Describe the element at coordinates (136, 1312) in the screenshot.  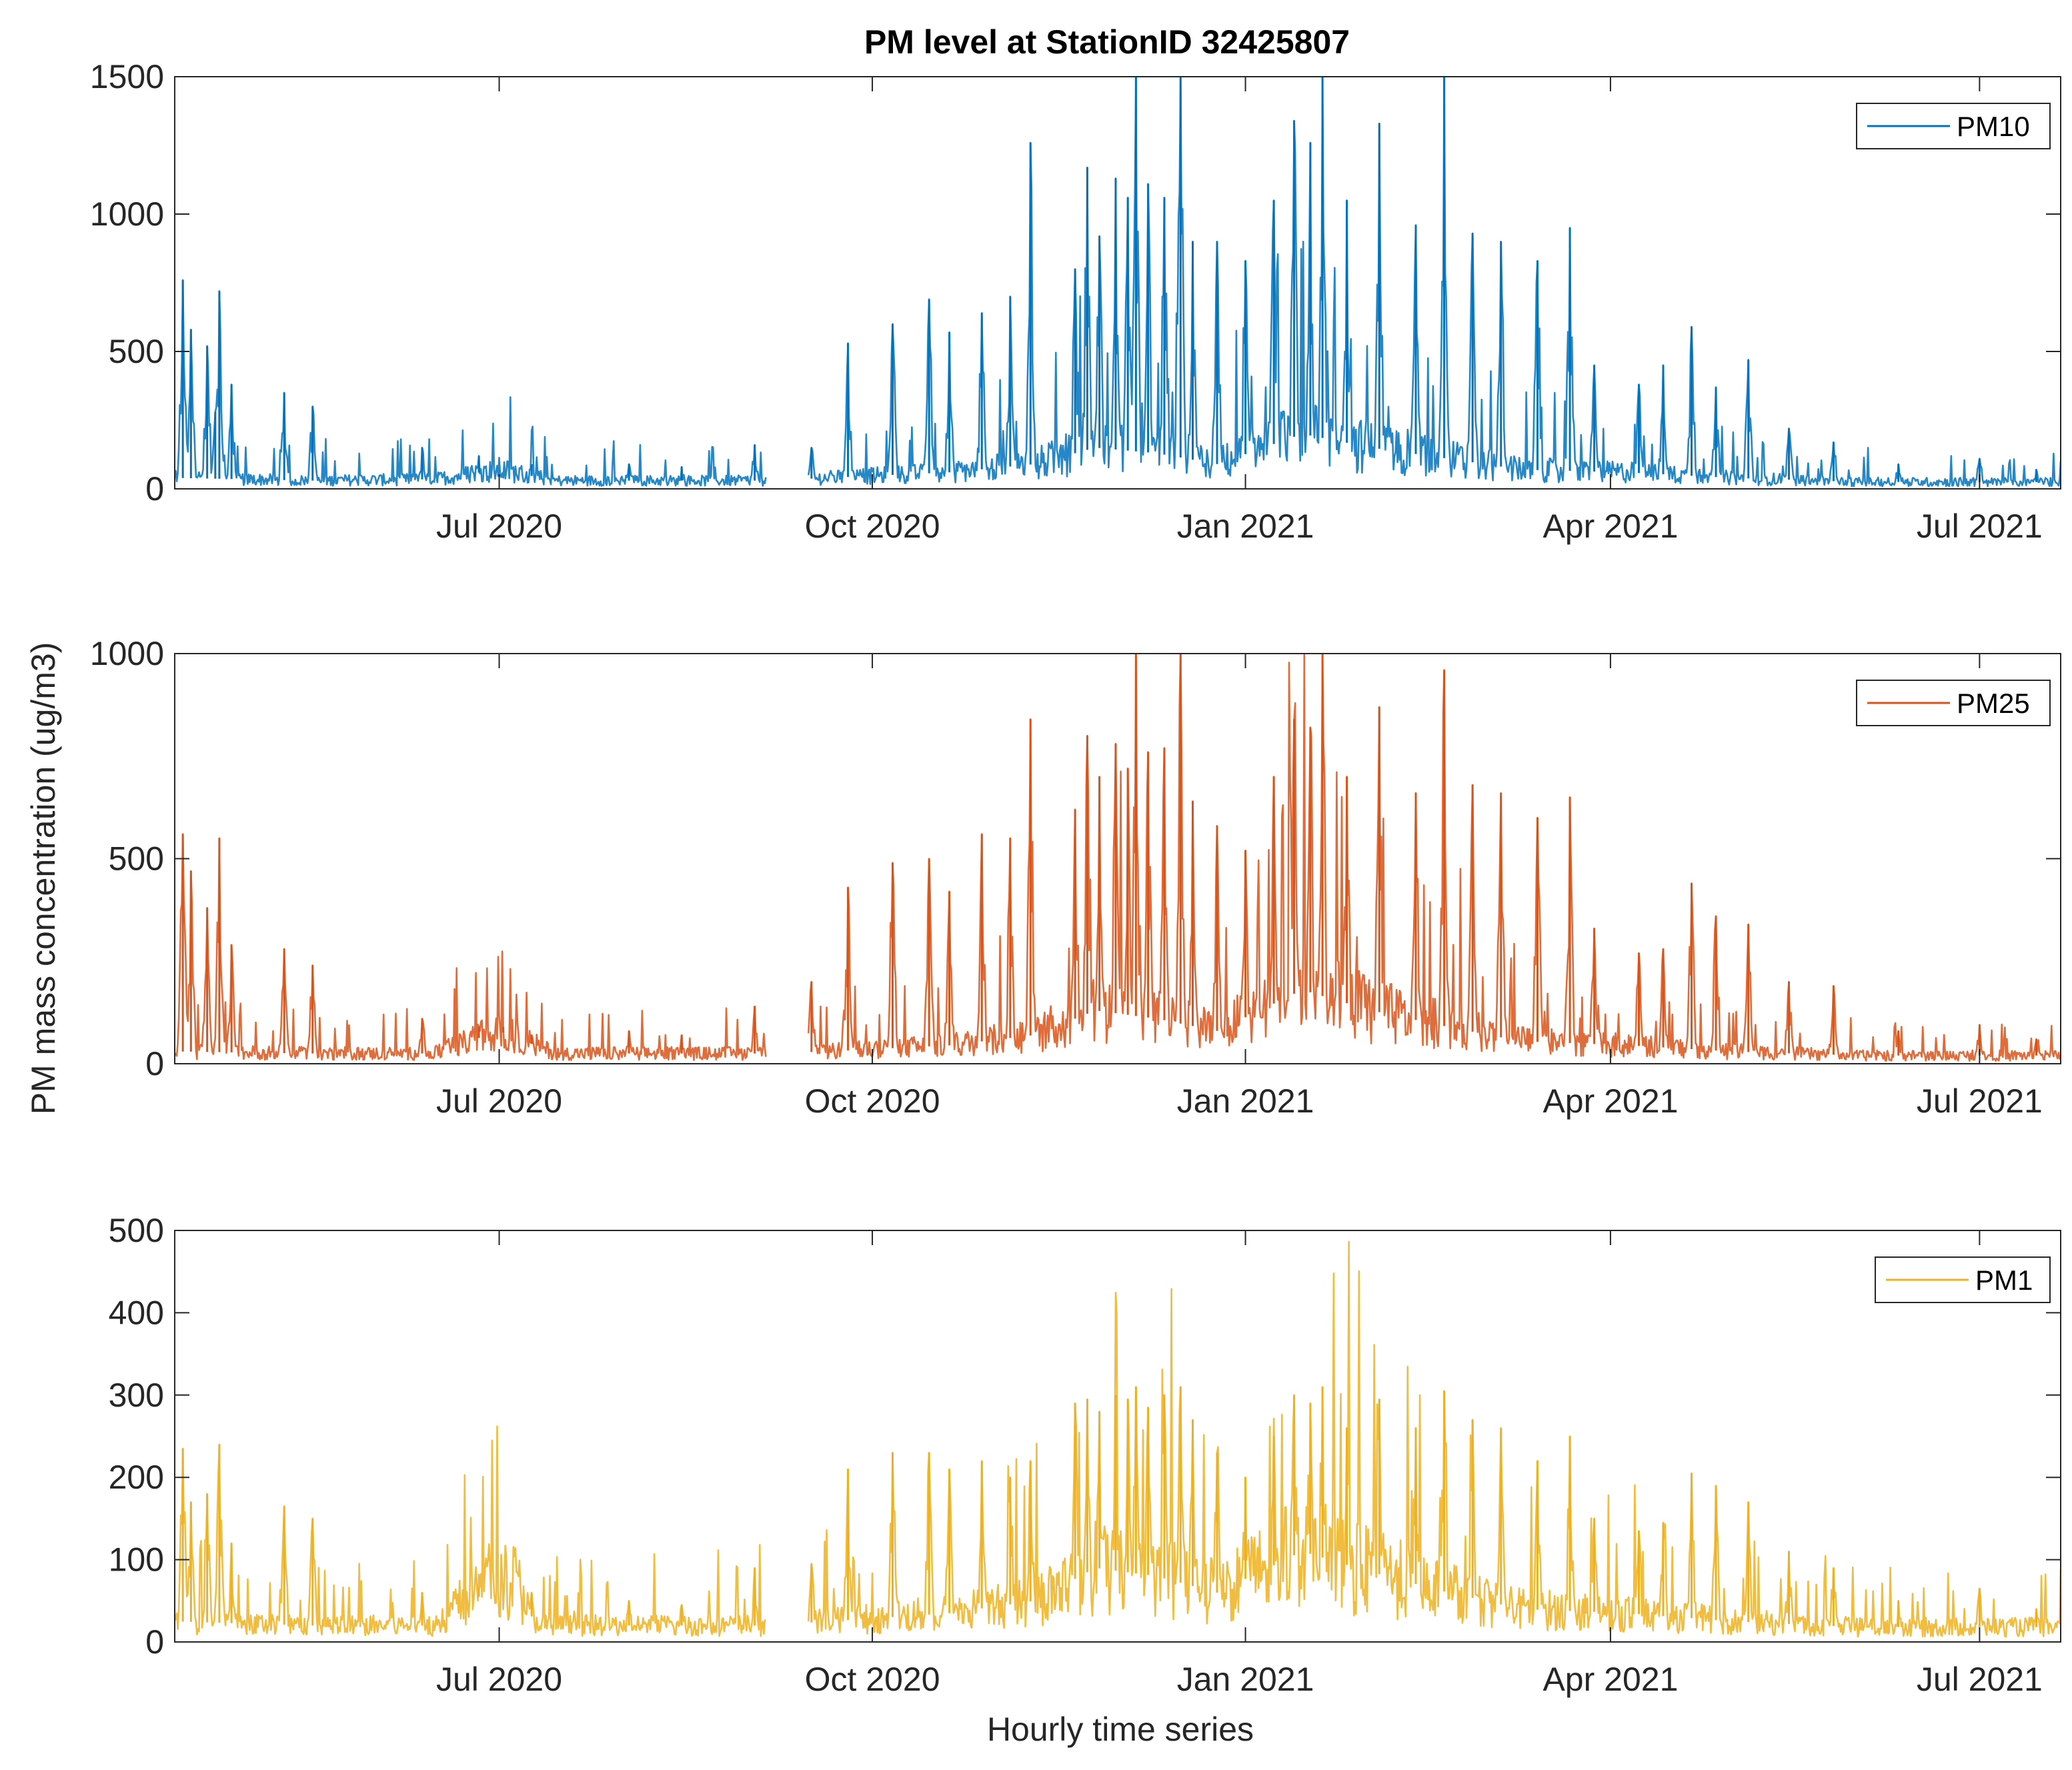
I see `y-tick-label: 400` at that location.